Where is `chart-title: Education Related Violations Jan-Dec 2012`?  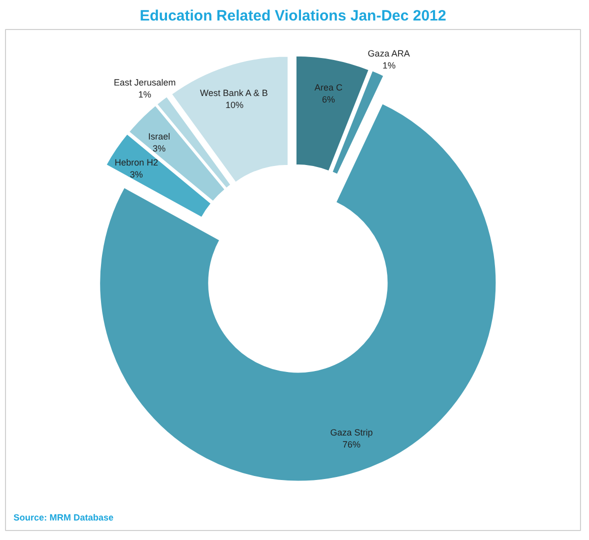 chart-title: Education Related Violations Jan-Dec 2012 is located at coordinates (293, 16).